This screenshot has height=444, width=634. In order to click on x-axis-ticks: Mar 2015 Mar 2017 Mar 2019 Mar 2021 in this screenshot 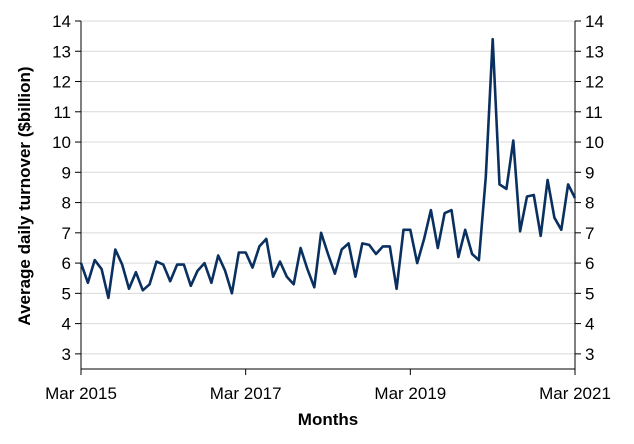, I will do `click(328, 386)`.